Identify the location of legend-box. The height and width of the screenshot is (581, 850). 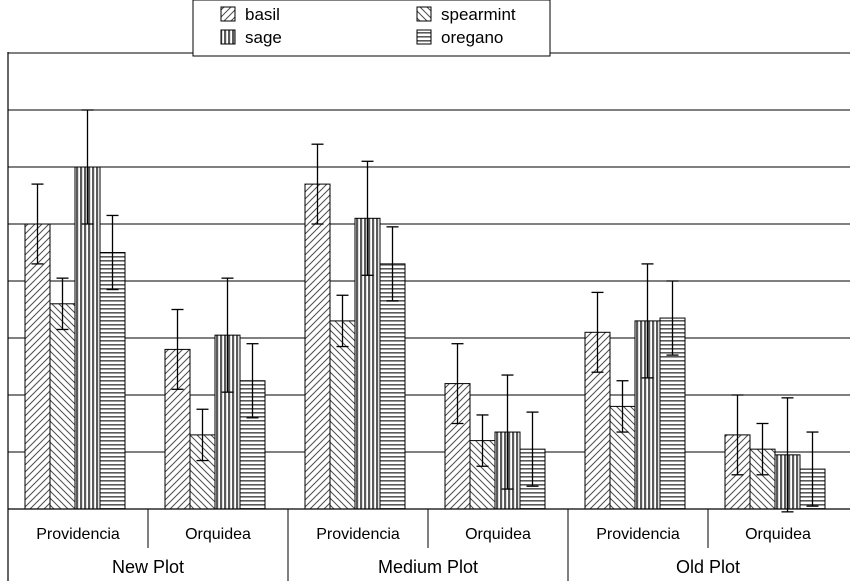
(371, 28).